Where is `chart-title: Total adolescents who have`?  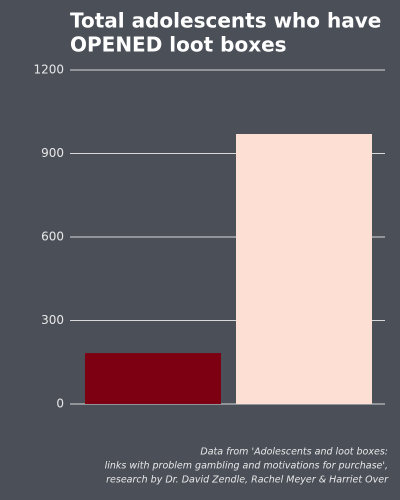 chart-title: Total adolescents who have is located at coordinates (225, 21).